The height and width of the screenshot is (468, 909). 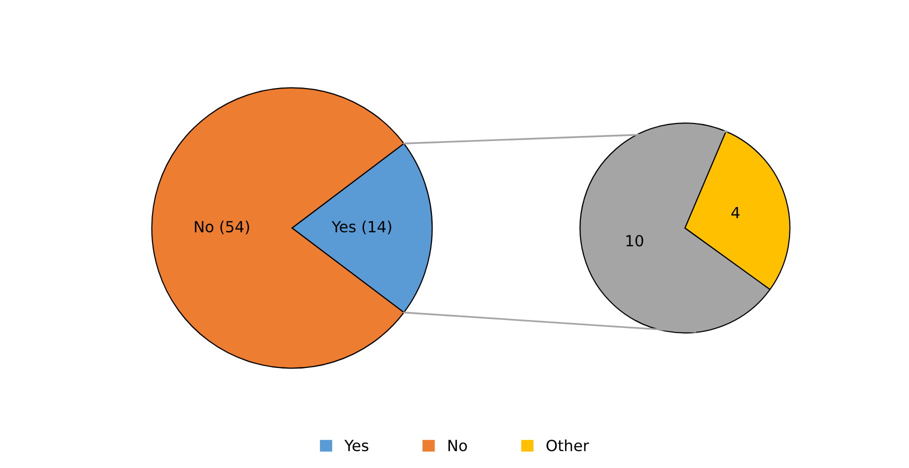 What do you see at coordinates (356, 446) in the screenshot?
I see `legend-label: Yes` at bounding box center [356, 446].